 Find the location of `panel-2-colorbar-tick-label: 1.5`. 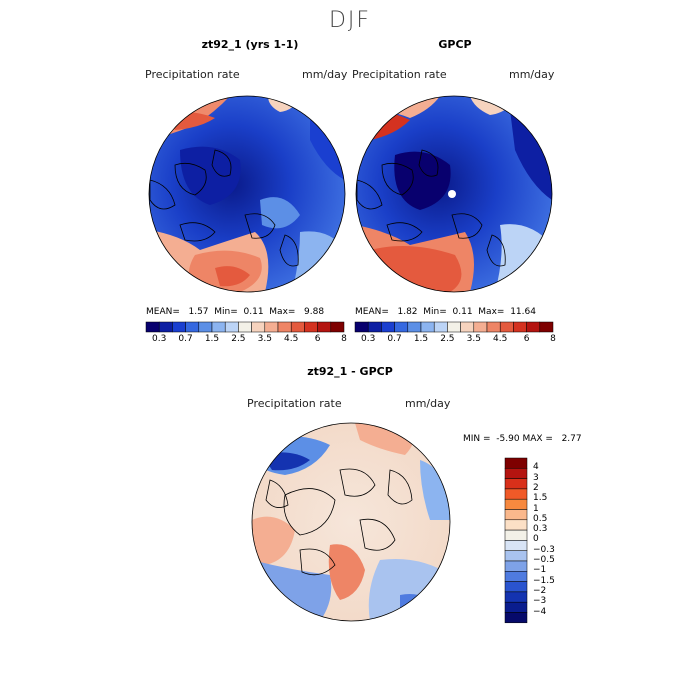

panel-2-colorbar-tick-label: 1.5 is located at coordinates (421, 339).